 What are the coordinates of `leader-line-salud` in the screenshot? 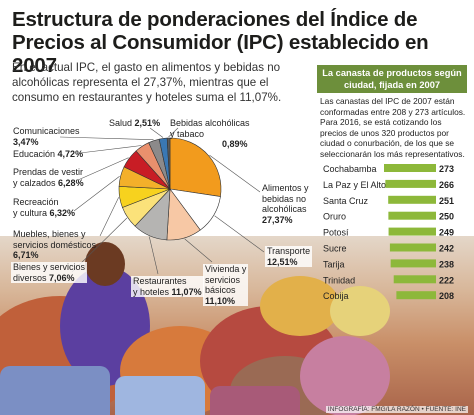 It's located at (156, 132).